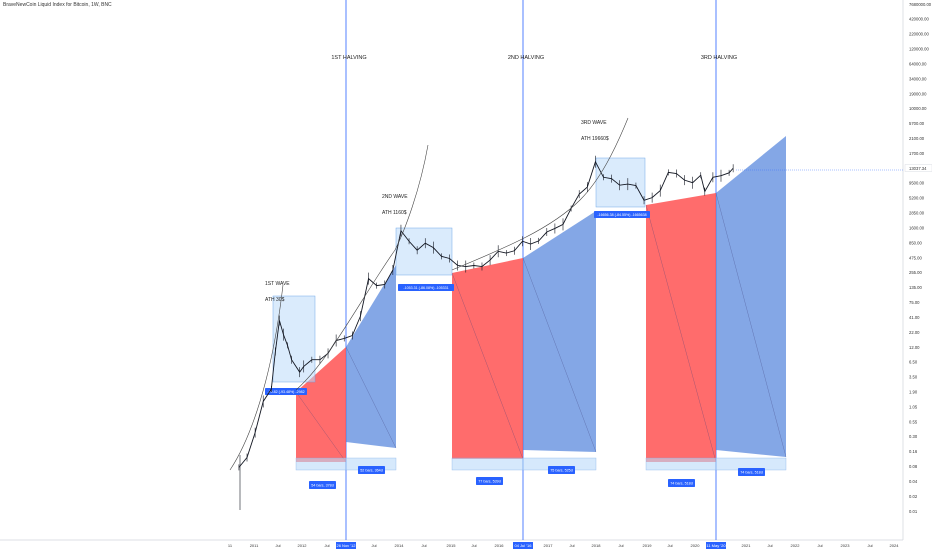  What do you see at coordinates (919, 19) in the screenshot?
I see `price-tick-label: 420000.00` at bounding box center [919, 19].